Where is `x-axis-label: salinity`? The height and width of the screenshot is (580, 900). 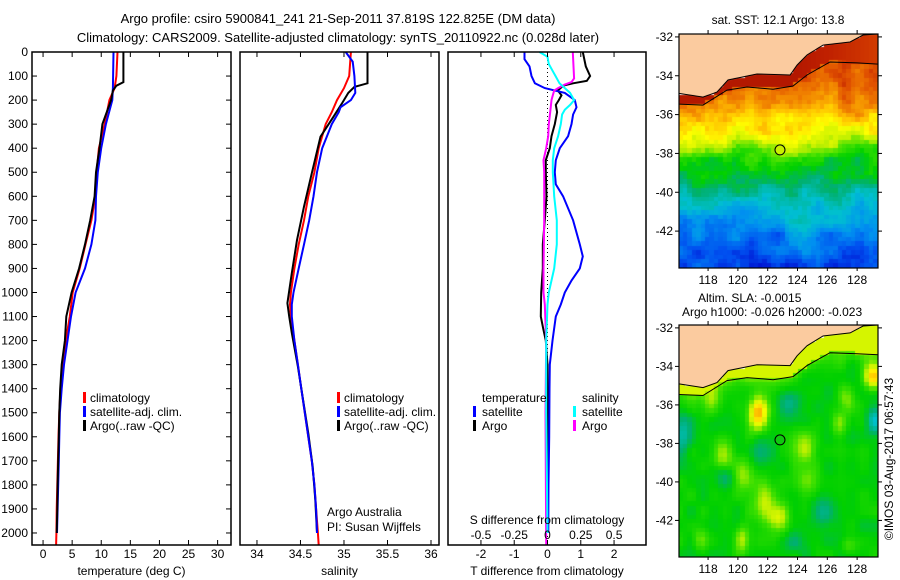 x-axis-label: salinity is located at coordinates (339, 571).